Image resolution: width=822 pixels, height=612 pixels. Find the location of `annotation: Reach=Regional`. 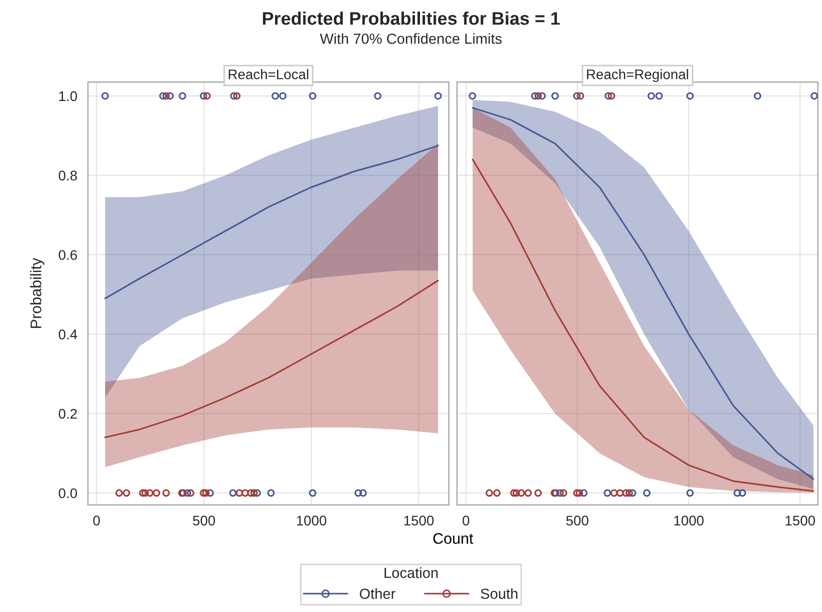

annotation: Reach=Regional is located at coordinates (637, 75).